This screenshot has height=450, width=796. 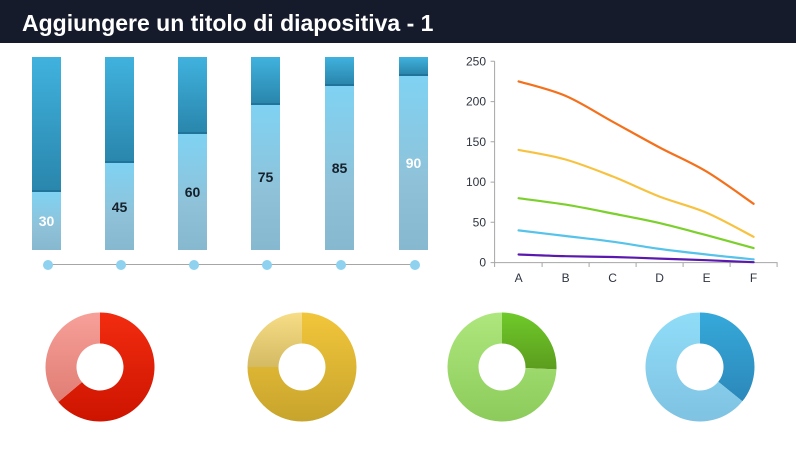 I want to click on svg-text: 0, so click(x=482, y=263).